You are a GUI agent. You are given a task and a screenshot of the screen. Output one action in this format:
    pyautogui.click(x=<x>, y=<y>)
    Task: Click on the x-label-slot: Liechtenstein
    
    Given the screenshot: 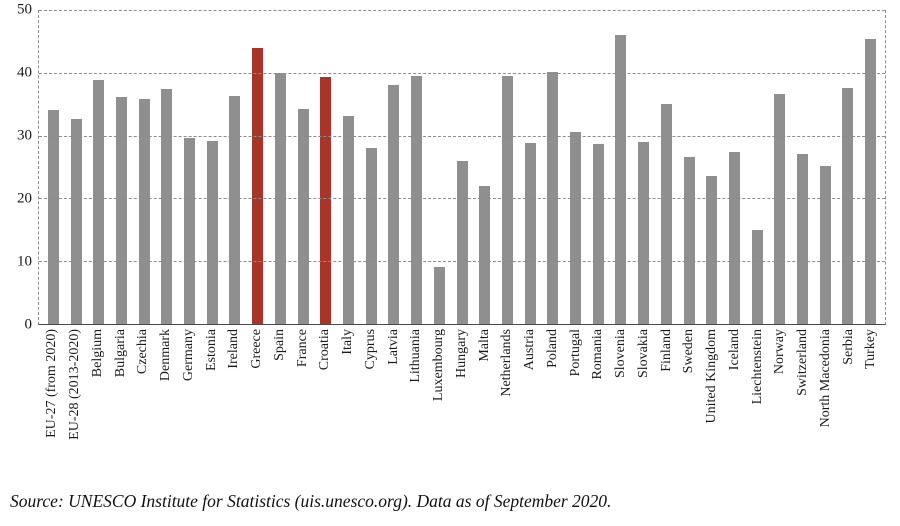 What is the action you would take?
    pyautogui.click(x=757, y=405)
    